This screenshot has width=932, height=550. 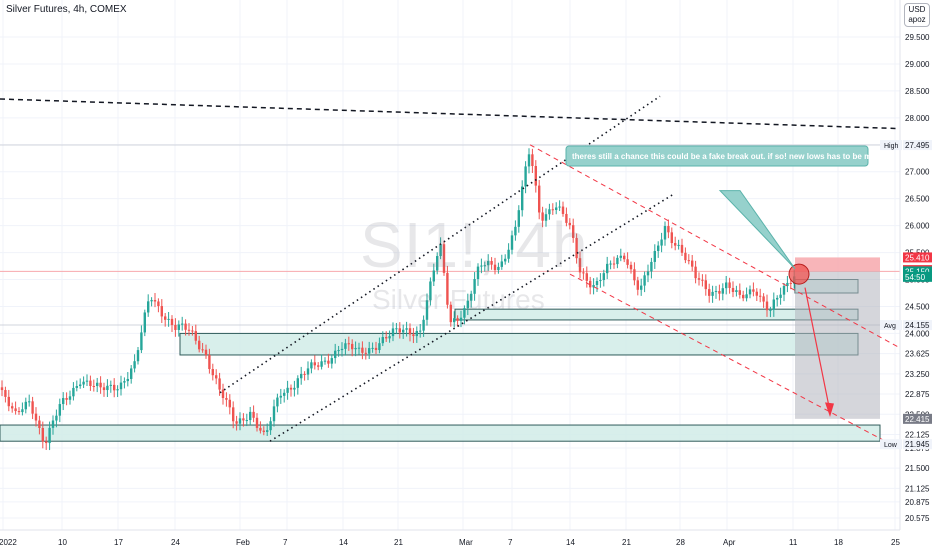 I want to click on time-tick-label: 14, so click(x=343, y=542).